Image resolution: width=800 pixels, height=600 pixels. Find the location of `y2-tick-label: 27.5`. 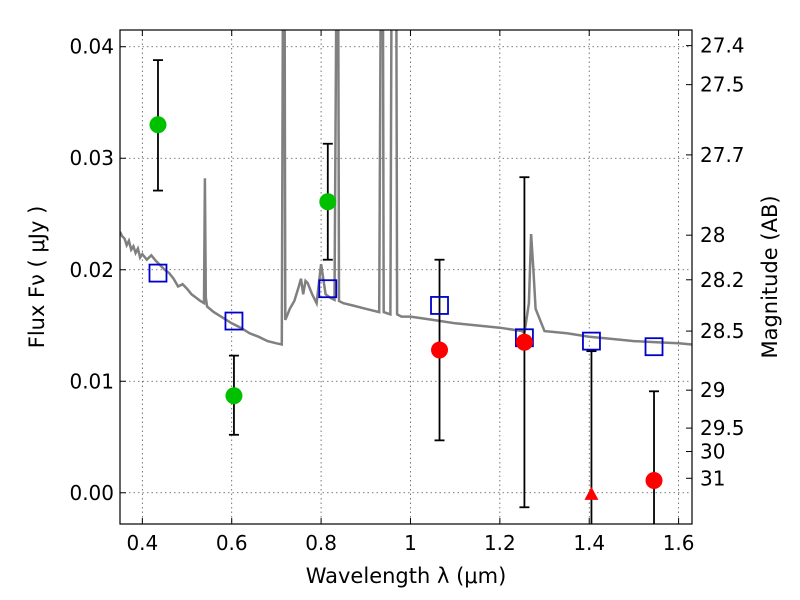

y2-tick-label: 27.5 is located at coordinates (722, 85).